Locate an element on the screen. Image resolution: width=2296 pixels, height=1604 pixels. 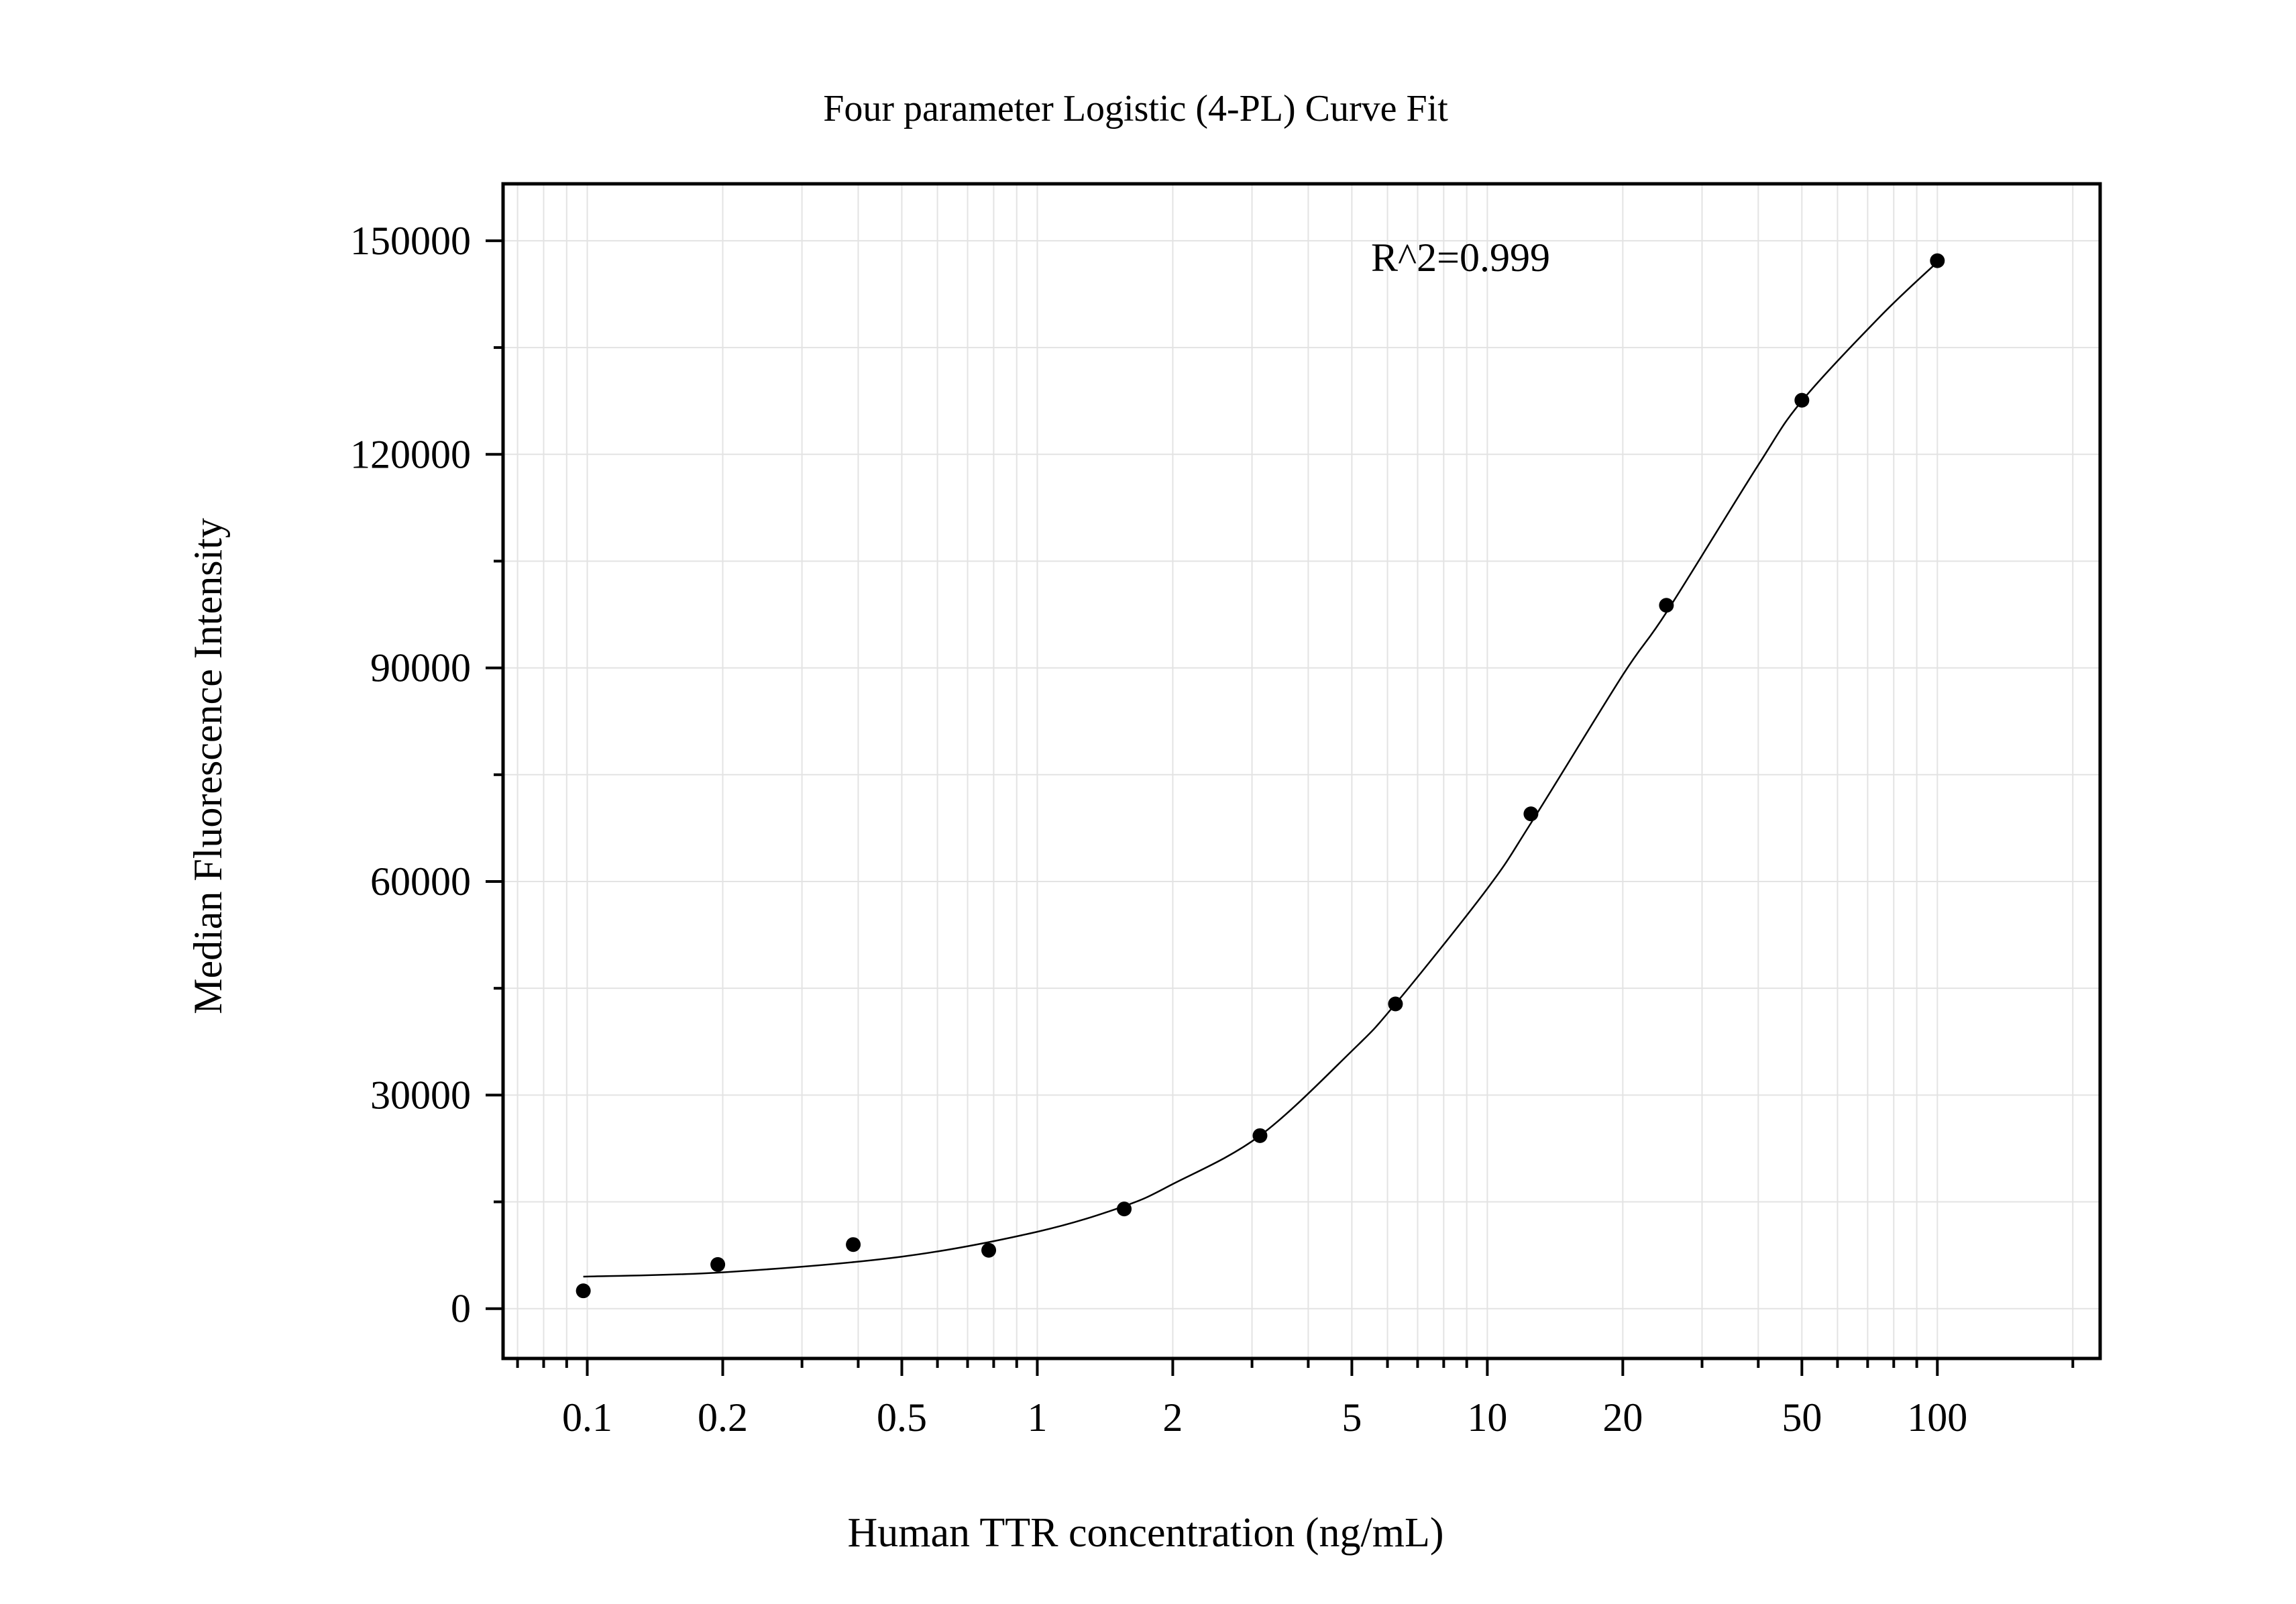
x-tick-label: 50 is located at coordinates (1802, 1418).